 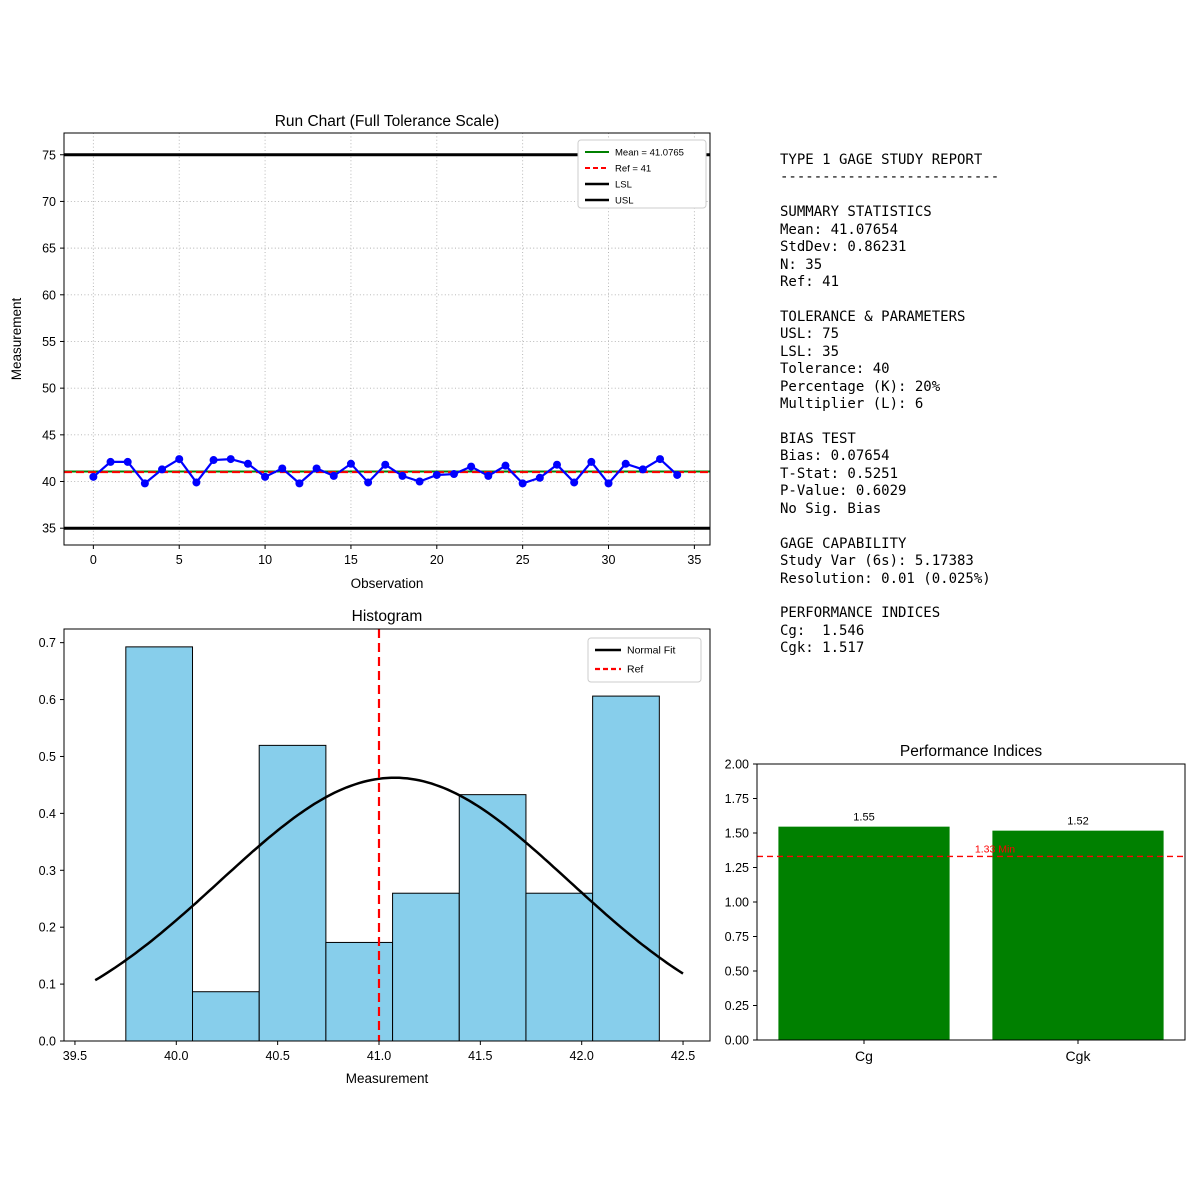 What do you see at coordinates (624, 201) in the screenshot?
I see `svg-text: USL` at bounding box center [624, 201].